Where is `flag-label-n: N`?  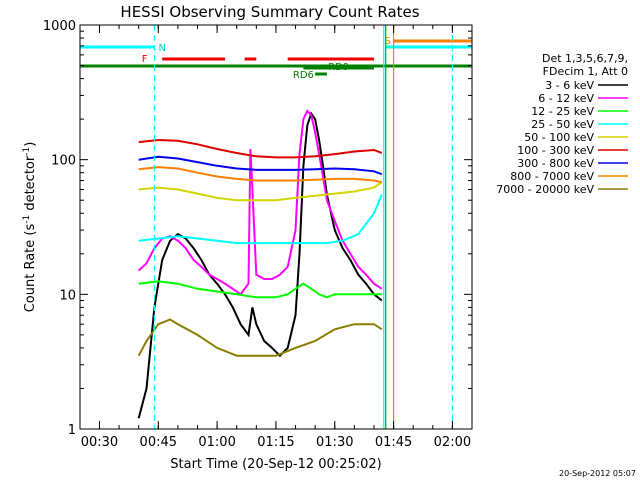
flag-label-n: N is located at coordinates (161, 48).